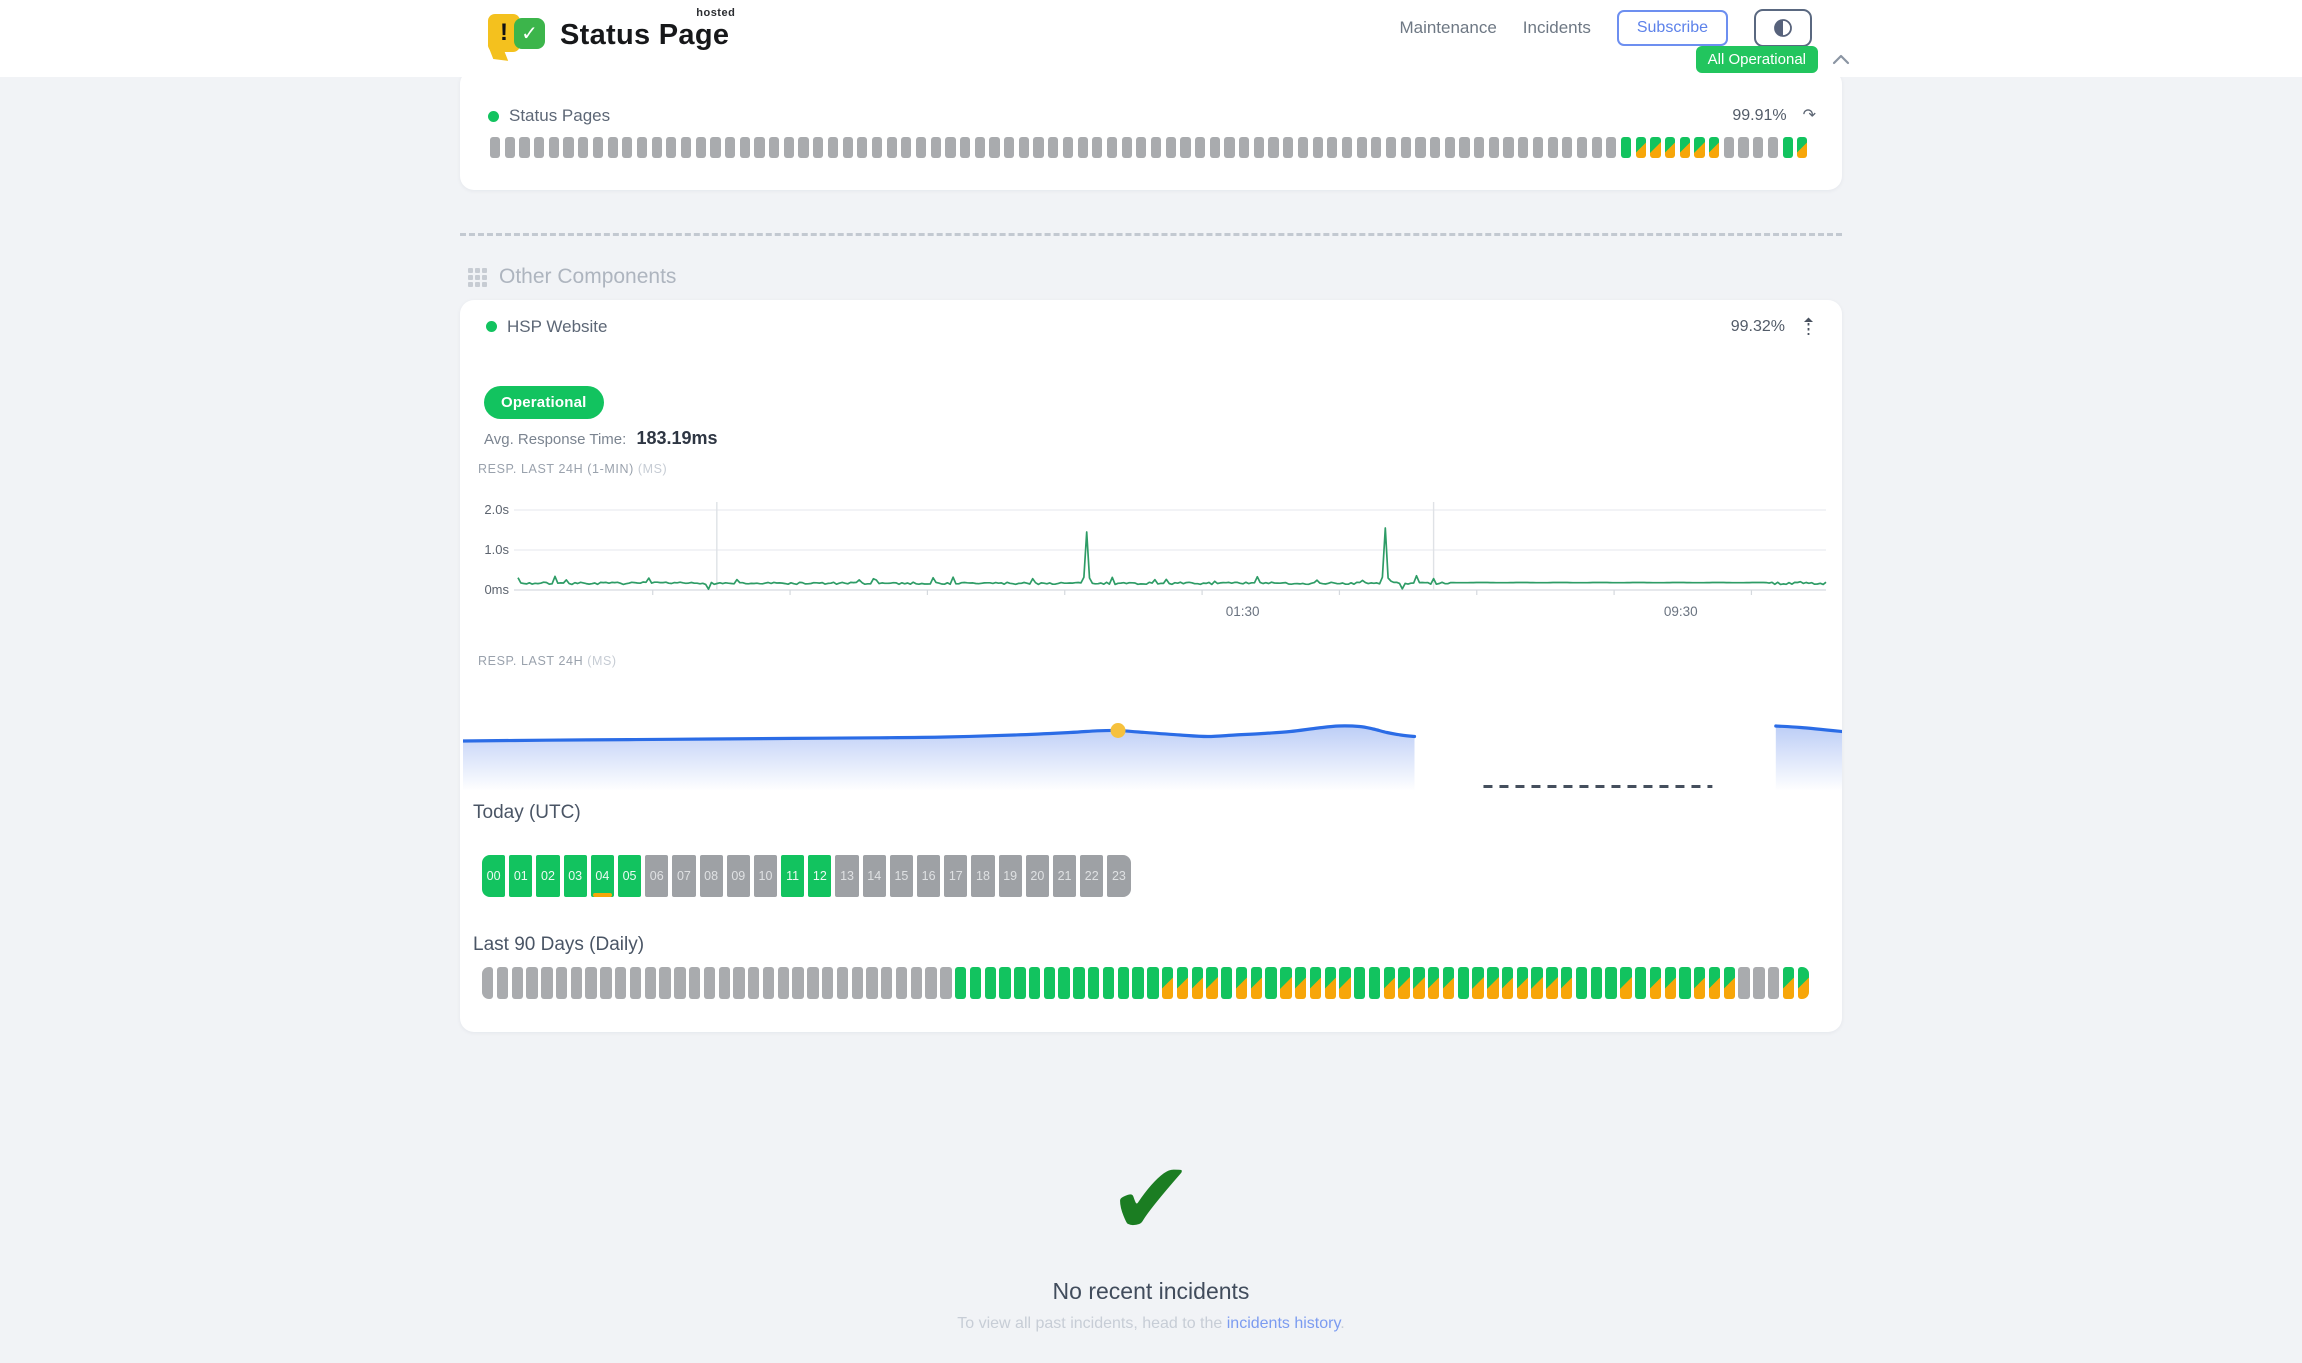 The height and width of the screenshot is (1363, 2302). I want to click on component-row-status-pages: Status Pages 99.91% ↷, so click(1152, 116).